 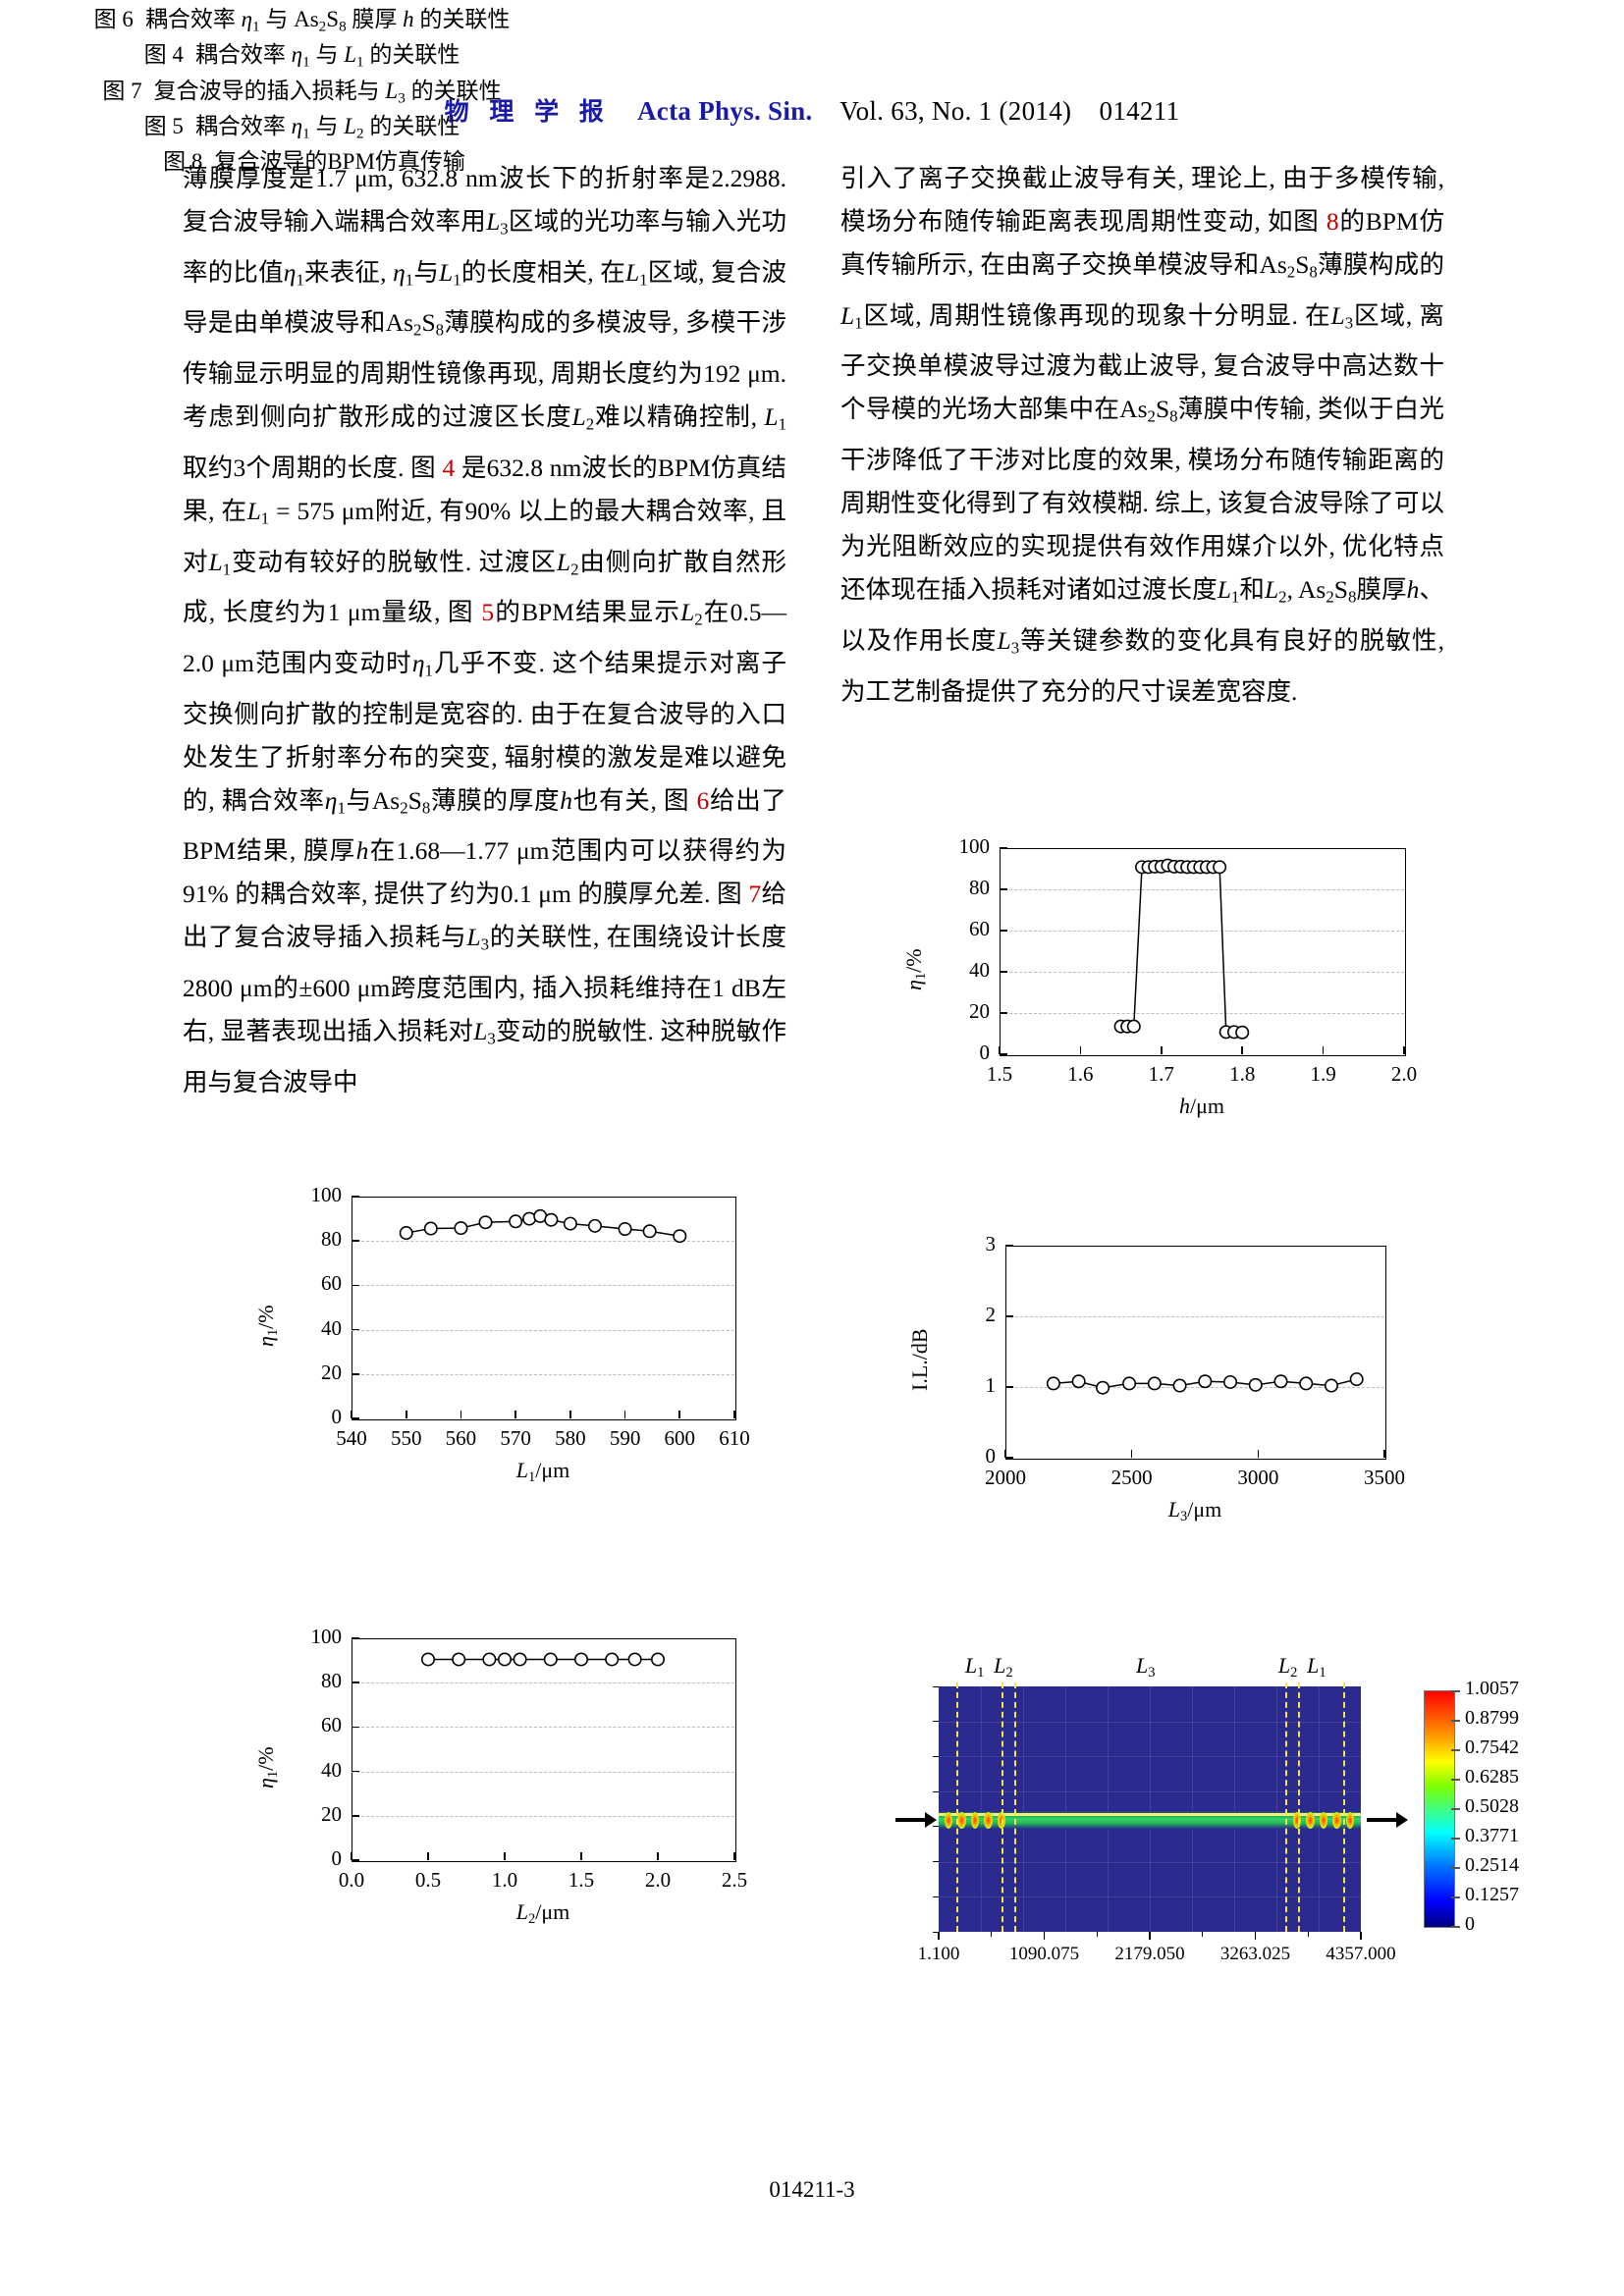 What do you see at coordinates (734, 1438) in the screenshot?
I see `plot-fig4-x-tick-label: 610` at bounding box center [734, 1438].